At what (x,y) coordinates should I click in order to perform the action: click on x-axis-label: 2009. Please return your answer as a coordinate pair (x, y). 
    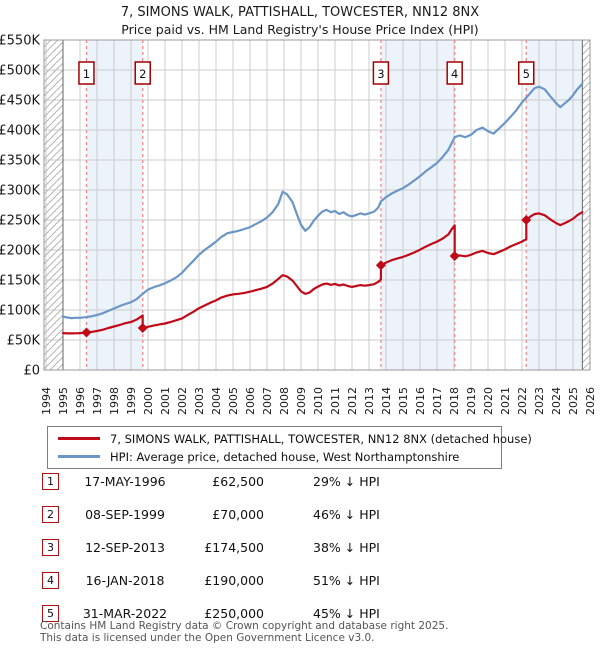
    Looking at the image, I should click on (301, 401).